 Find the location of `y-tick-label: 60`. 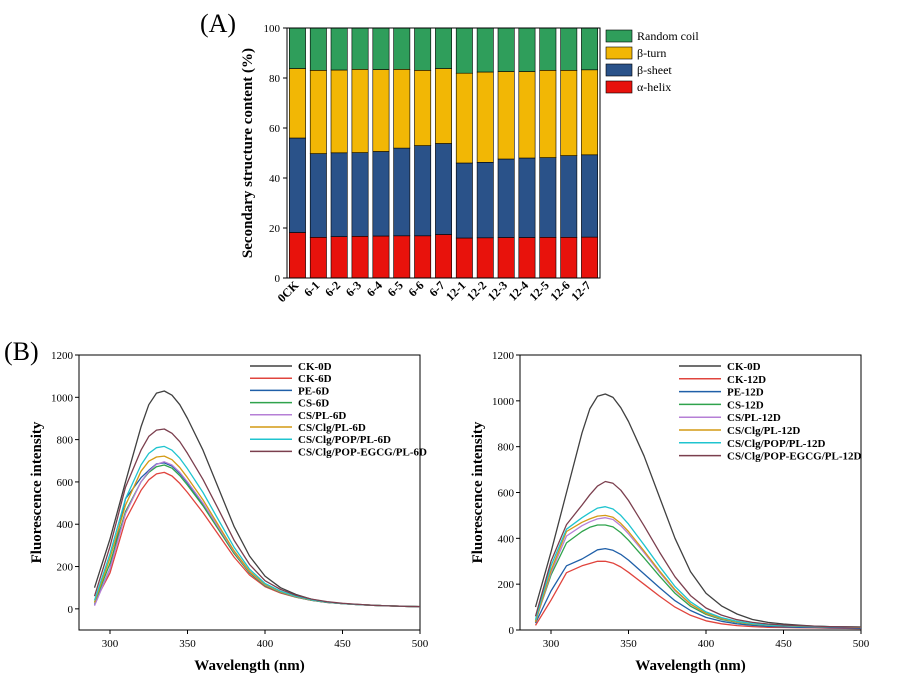

y-tick-label: 60 is located at coordinates (275, 129).